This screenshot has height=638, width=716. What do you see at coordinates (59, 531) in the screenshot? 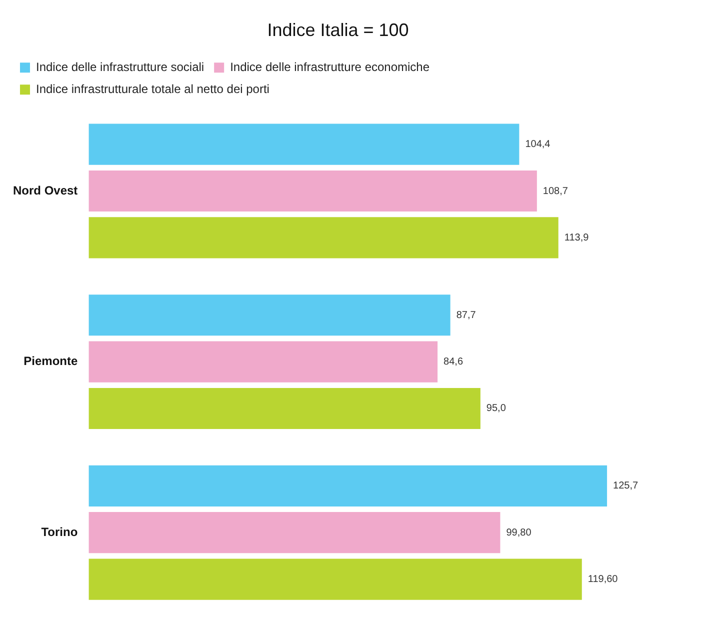
I see `y-tick-label: Torino` at bounding box center [59, 531].